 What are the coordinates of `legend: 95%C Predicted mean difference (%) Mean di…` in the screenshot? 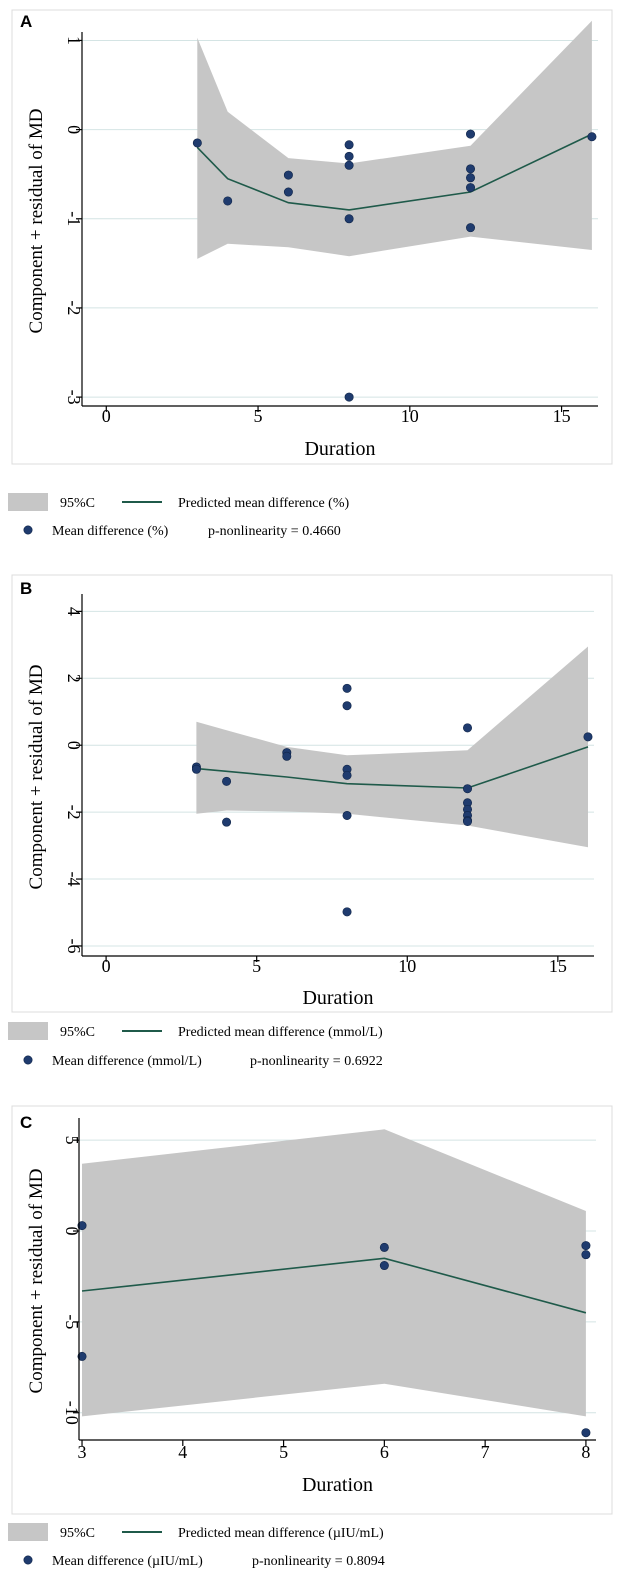 It's located at (178, 516).